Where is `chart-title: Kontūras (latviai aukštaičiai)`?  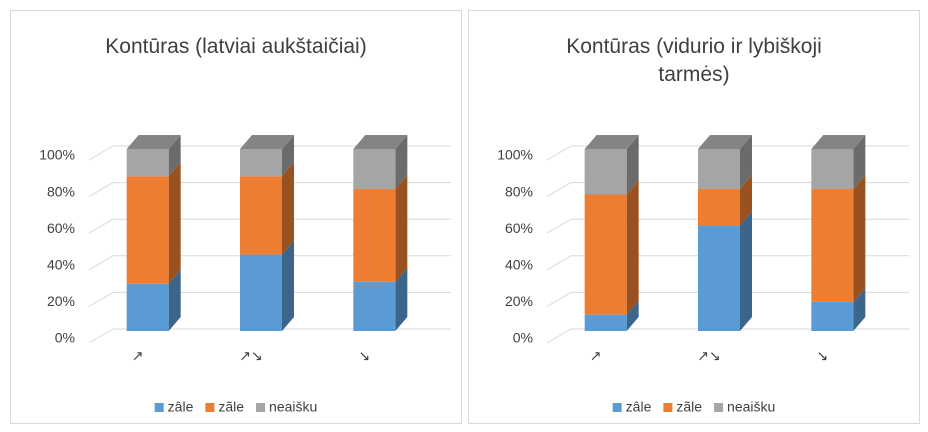
chart-title: Kontūras (latviai aukštaičiai) is located at coordinates (236, 46).